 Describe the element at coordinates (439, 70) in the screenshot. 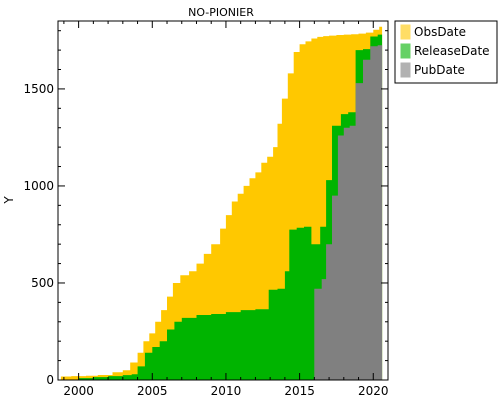

I see `legend-label-pubdate: PubDate` at that location.